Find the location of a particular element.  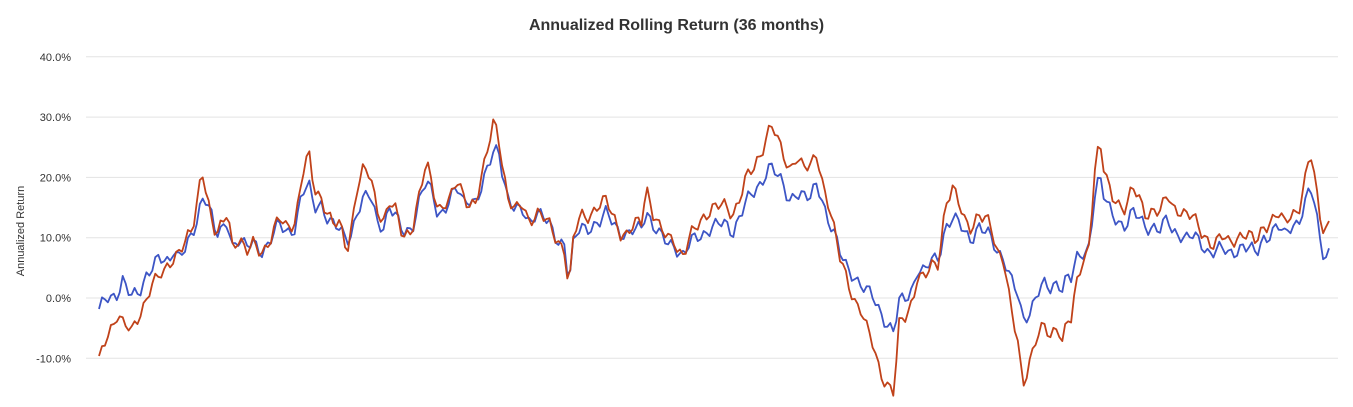

y-tick-label: 30.0% is located at coordinates (55, 118).